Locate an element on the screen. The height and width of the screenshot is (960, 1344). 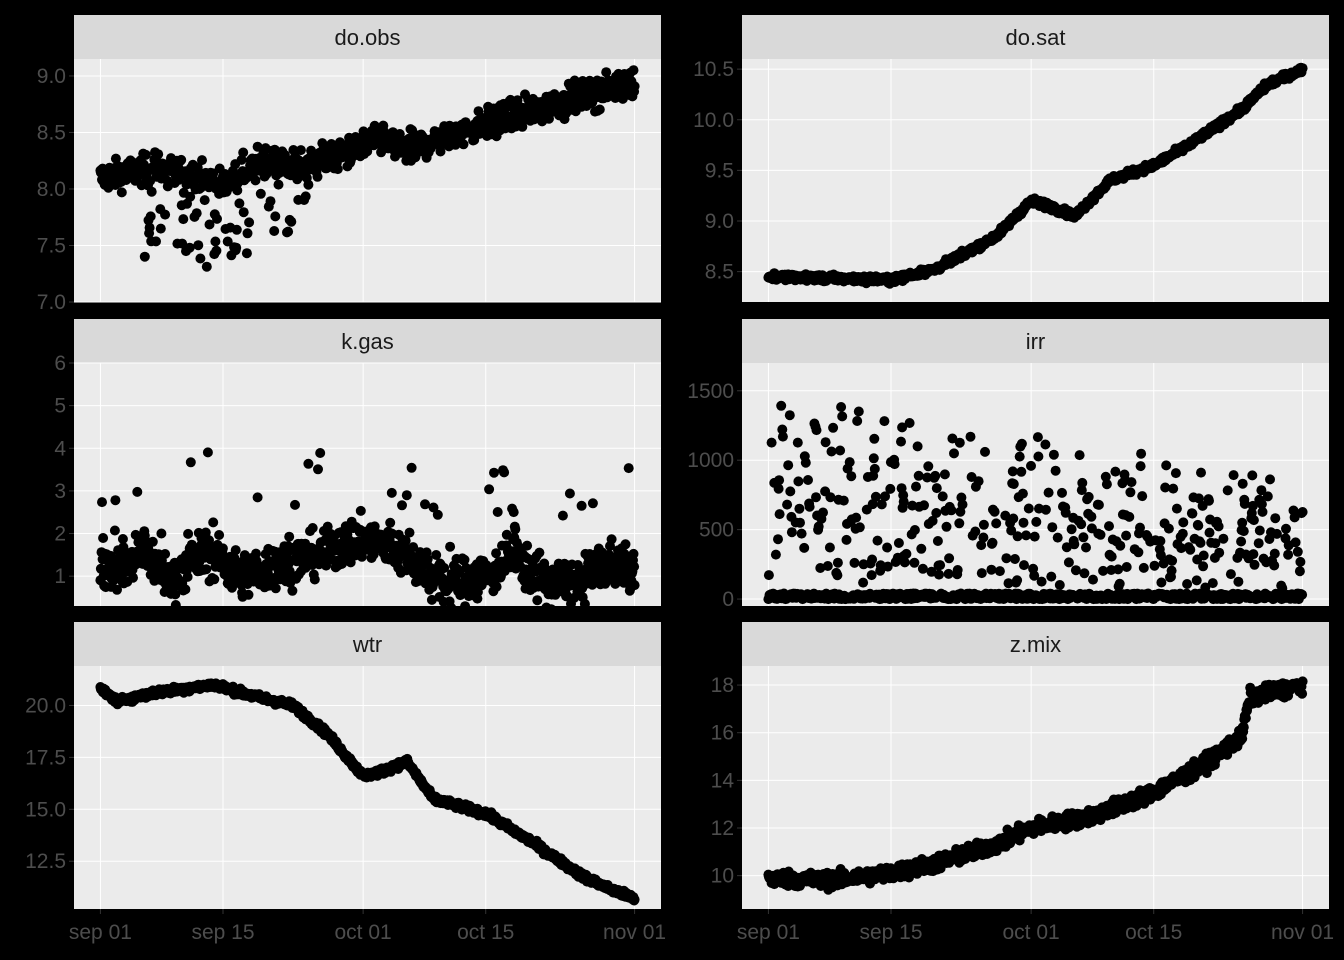
y-tick-label-k-gas: 2 is located at coordinates (60, 534).